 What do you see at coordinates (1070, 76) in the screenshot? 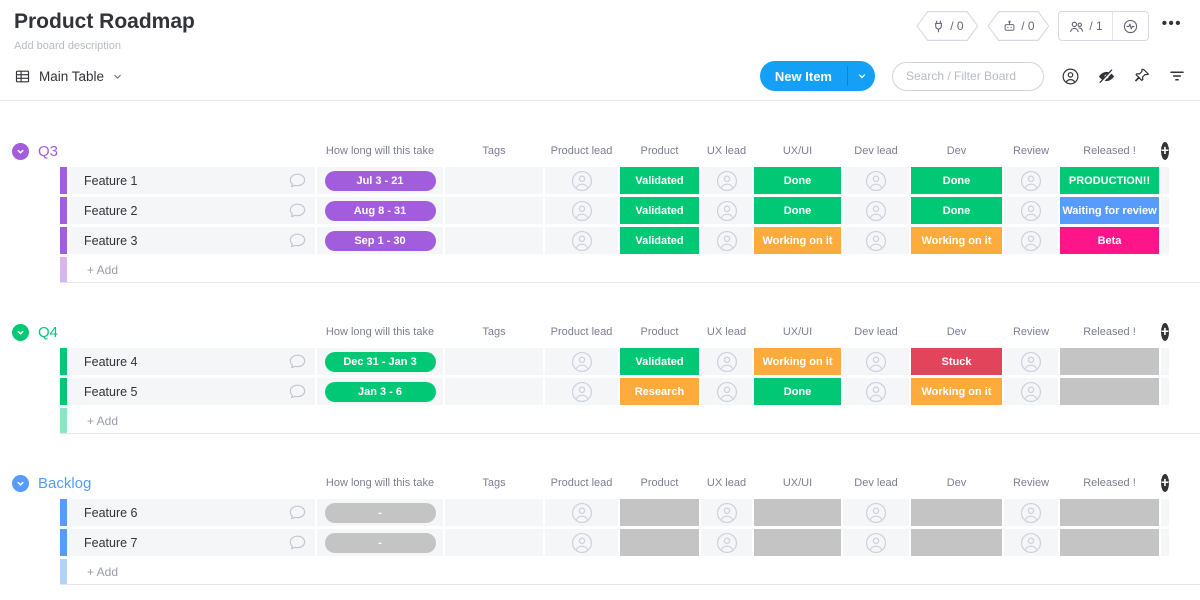
I see `person-filter-icon` at bounding box center [1070, 76].